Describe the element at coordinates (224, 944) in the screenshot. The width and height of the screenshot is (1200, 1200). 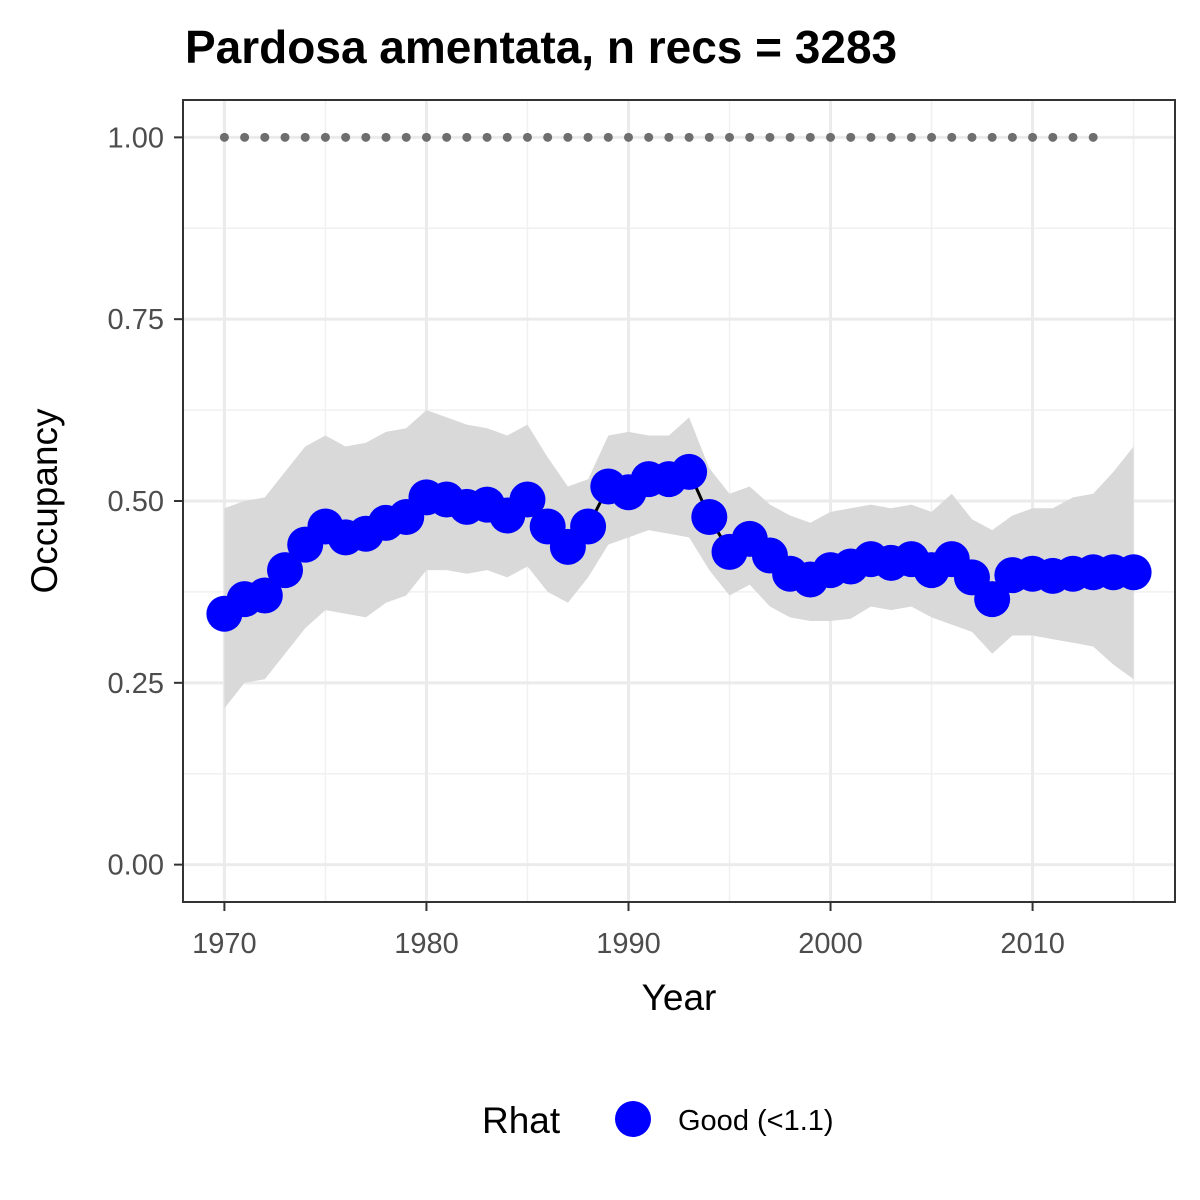
I see `x-tick-label: 1970` at that location.